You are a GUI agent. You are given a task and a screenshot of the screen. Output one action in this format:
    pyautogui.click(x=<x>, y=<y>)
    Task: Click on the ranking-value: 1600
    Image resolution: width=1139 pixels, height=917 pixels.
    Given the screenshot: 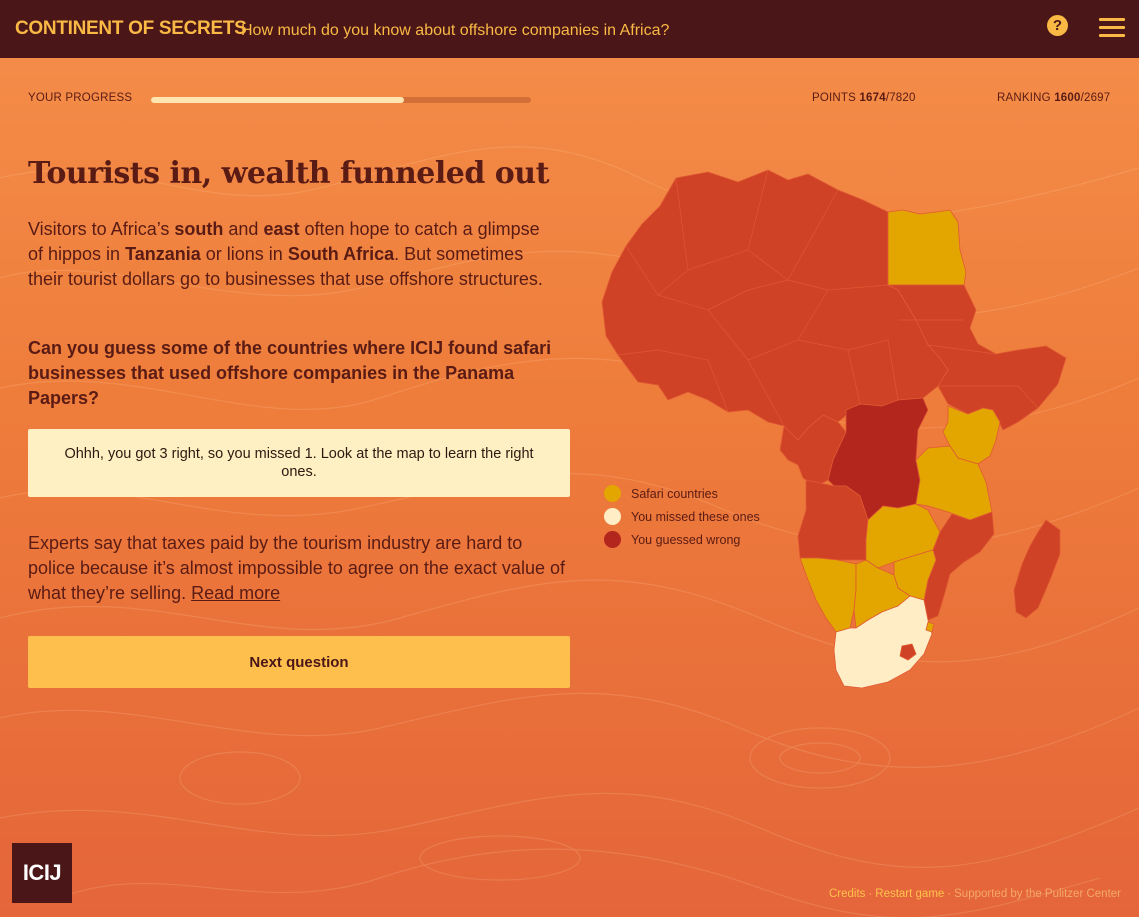 What is the action you would take?
    pyautogui.click(x=1067, y=98)
    